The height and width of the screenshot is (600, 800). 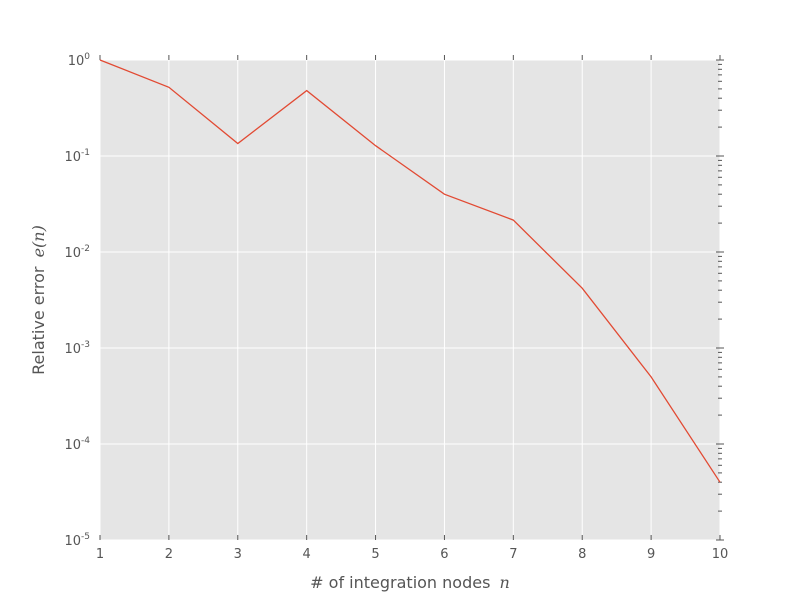 What do you see at coordinates (720, 554) in the screenshot?
I see `x-tick-label: 10` at bounding box center [720, 554].